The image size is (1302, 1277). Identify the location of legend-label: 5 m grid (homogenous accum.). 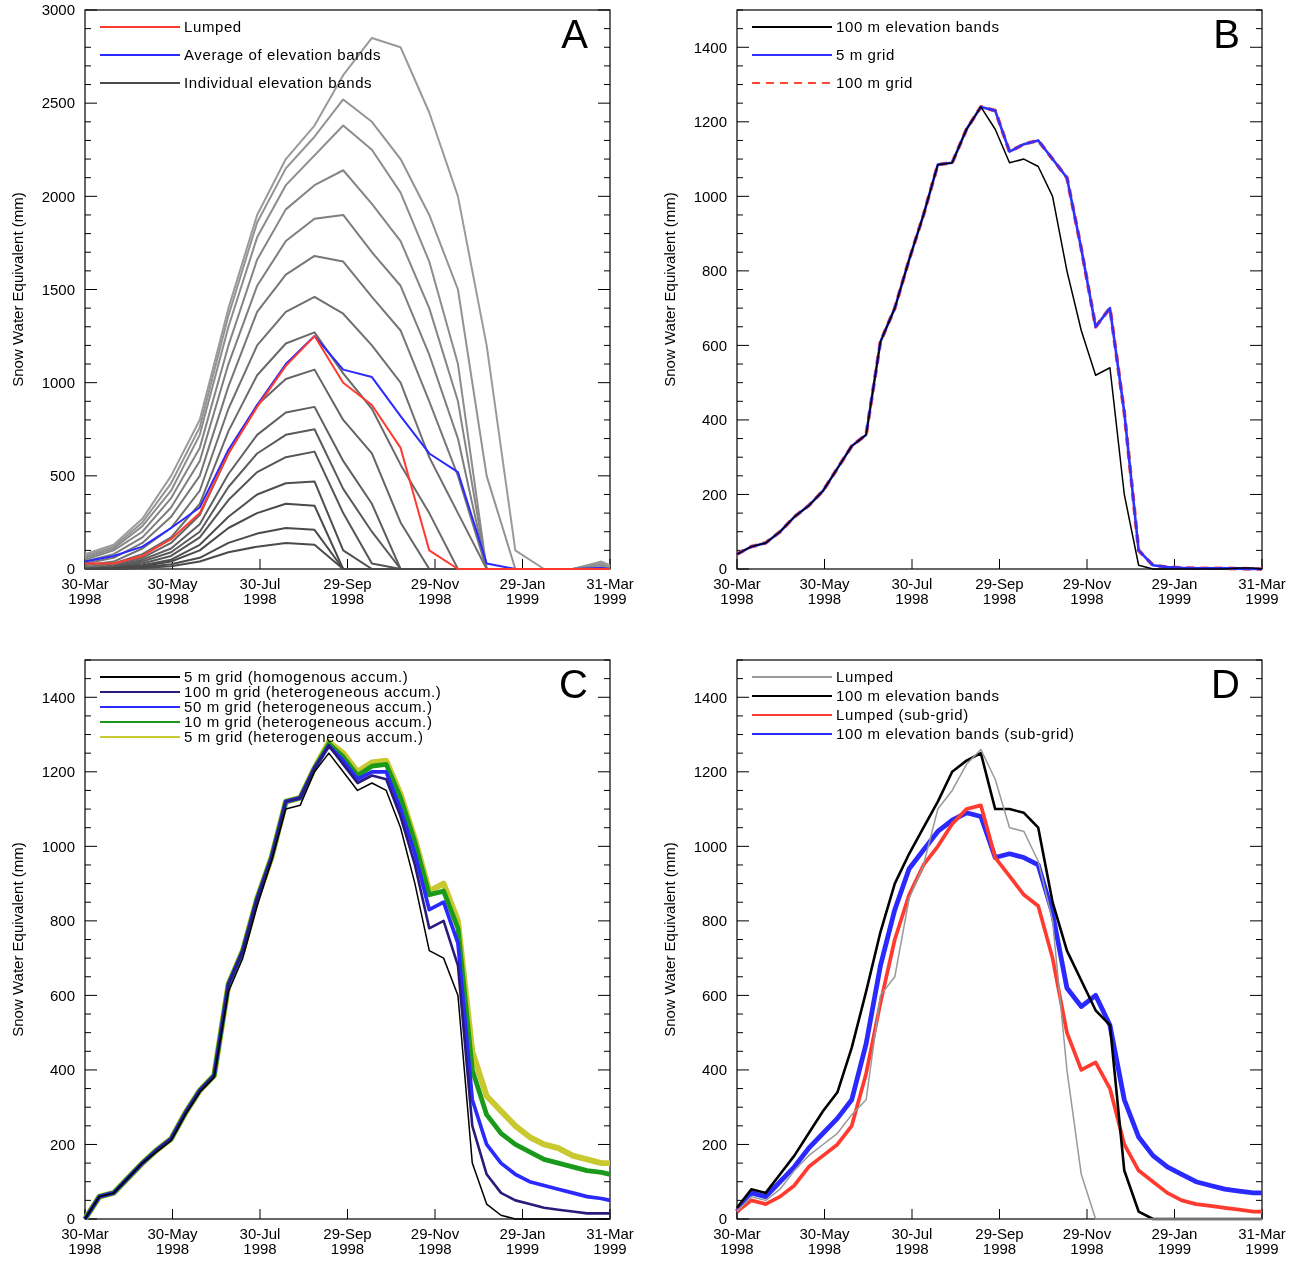
(296, 677).